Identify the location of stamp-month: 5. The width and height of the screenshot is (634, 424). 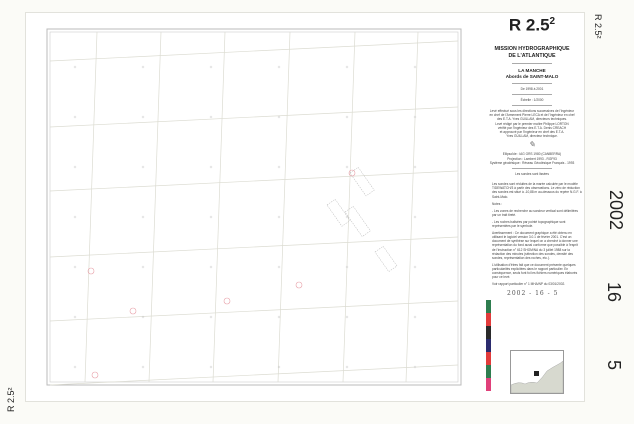
(614, 365).